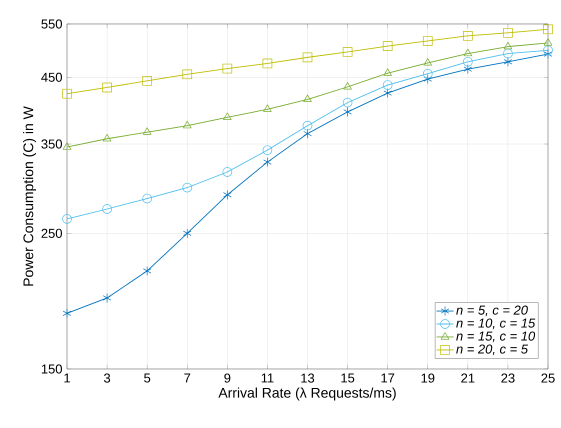 Image resolution: width=561 pixels, height=428 pixels. I want to click on y-tick-label: 450, so click(51, 77).